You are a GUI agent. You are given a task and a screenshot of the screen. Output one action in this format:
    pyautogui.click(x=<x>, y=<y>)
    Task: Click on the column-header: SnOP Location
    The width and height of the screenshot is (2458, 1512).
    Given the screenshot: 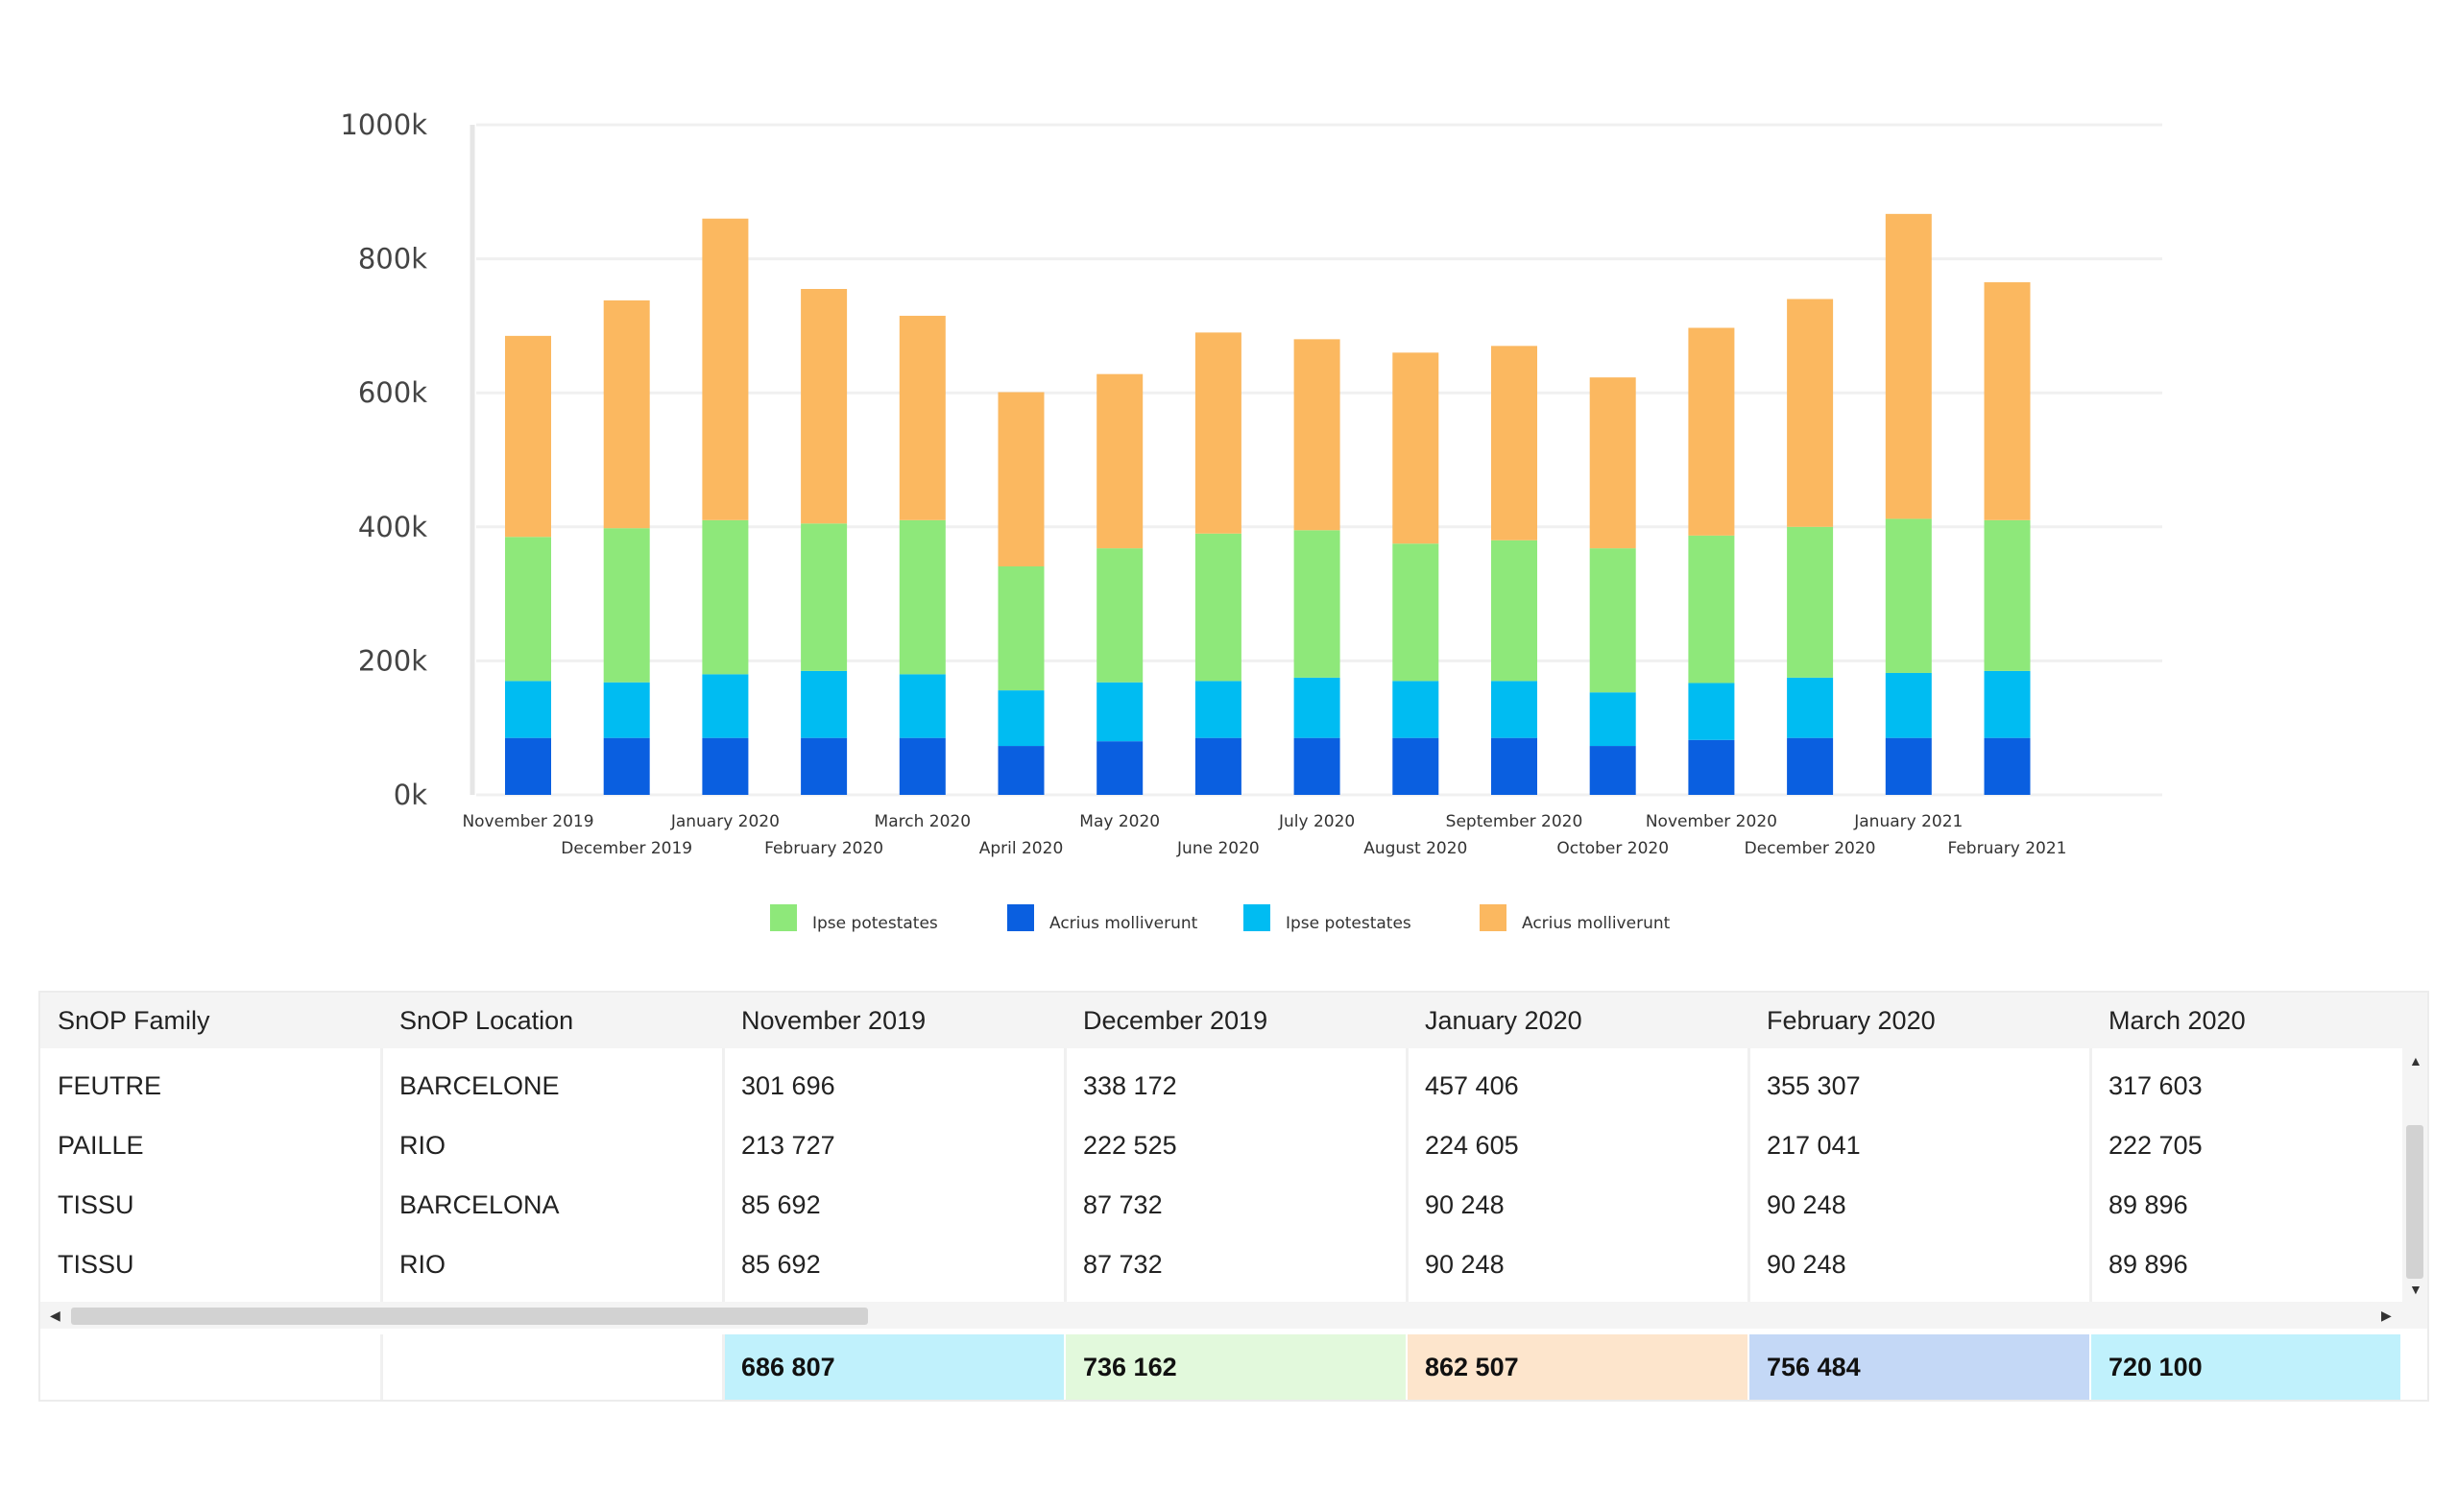 What is the action you would take?
    pyautogui.click(x=487, y=1021)
    